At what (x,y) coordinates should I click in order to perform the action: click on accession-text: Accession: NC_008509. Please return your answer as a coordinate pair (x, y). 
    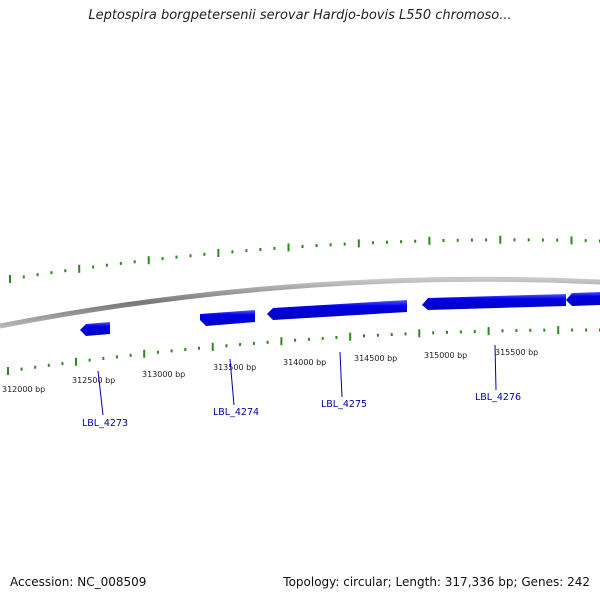
    Looking at the image, I should click on (78, 582).